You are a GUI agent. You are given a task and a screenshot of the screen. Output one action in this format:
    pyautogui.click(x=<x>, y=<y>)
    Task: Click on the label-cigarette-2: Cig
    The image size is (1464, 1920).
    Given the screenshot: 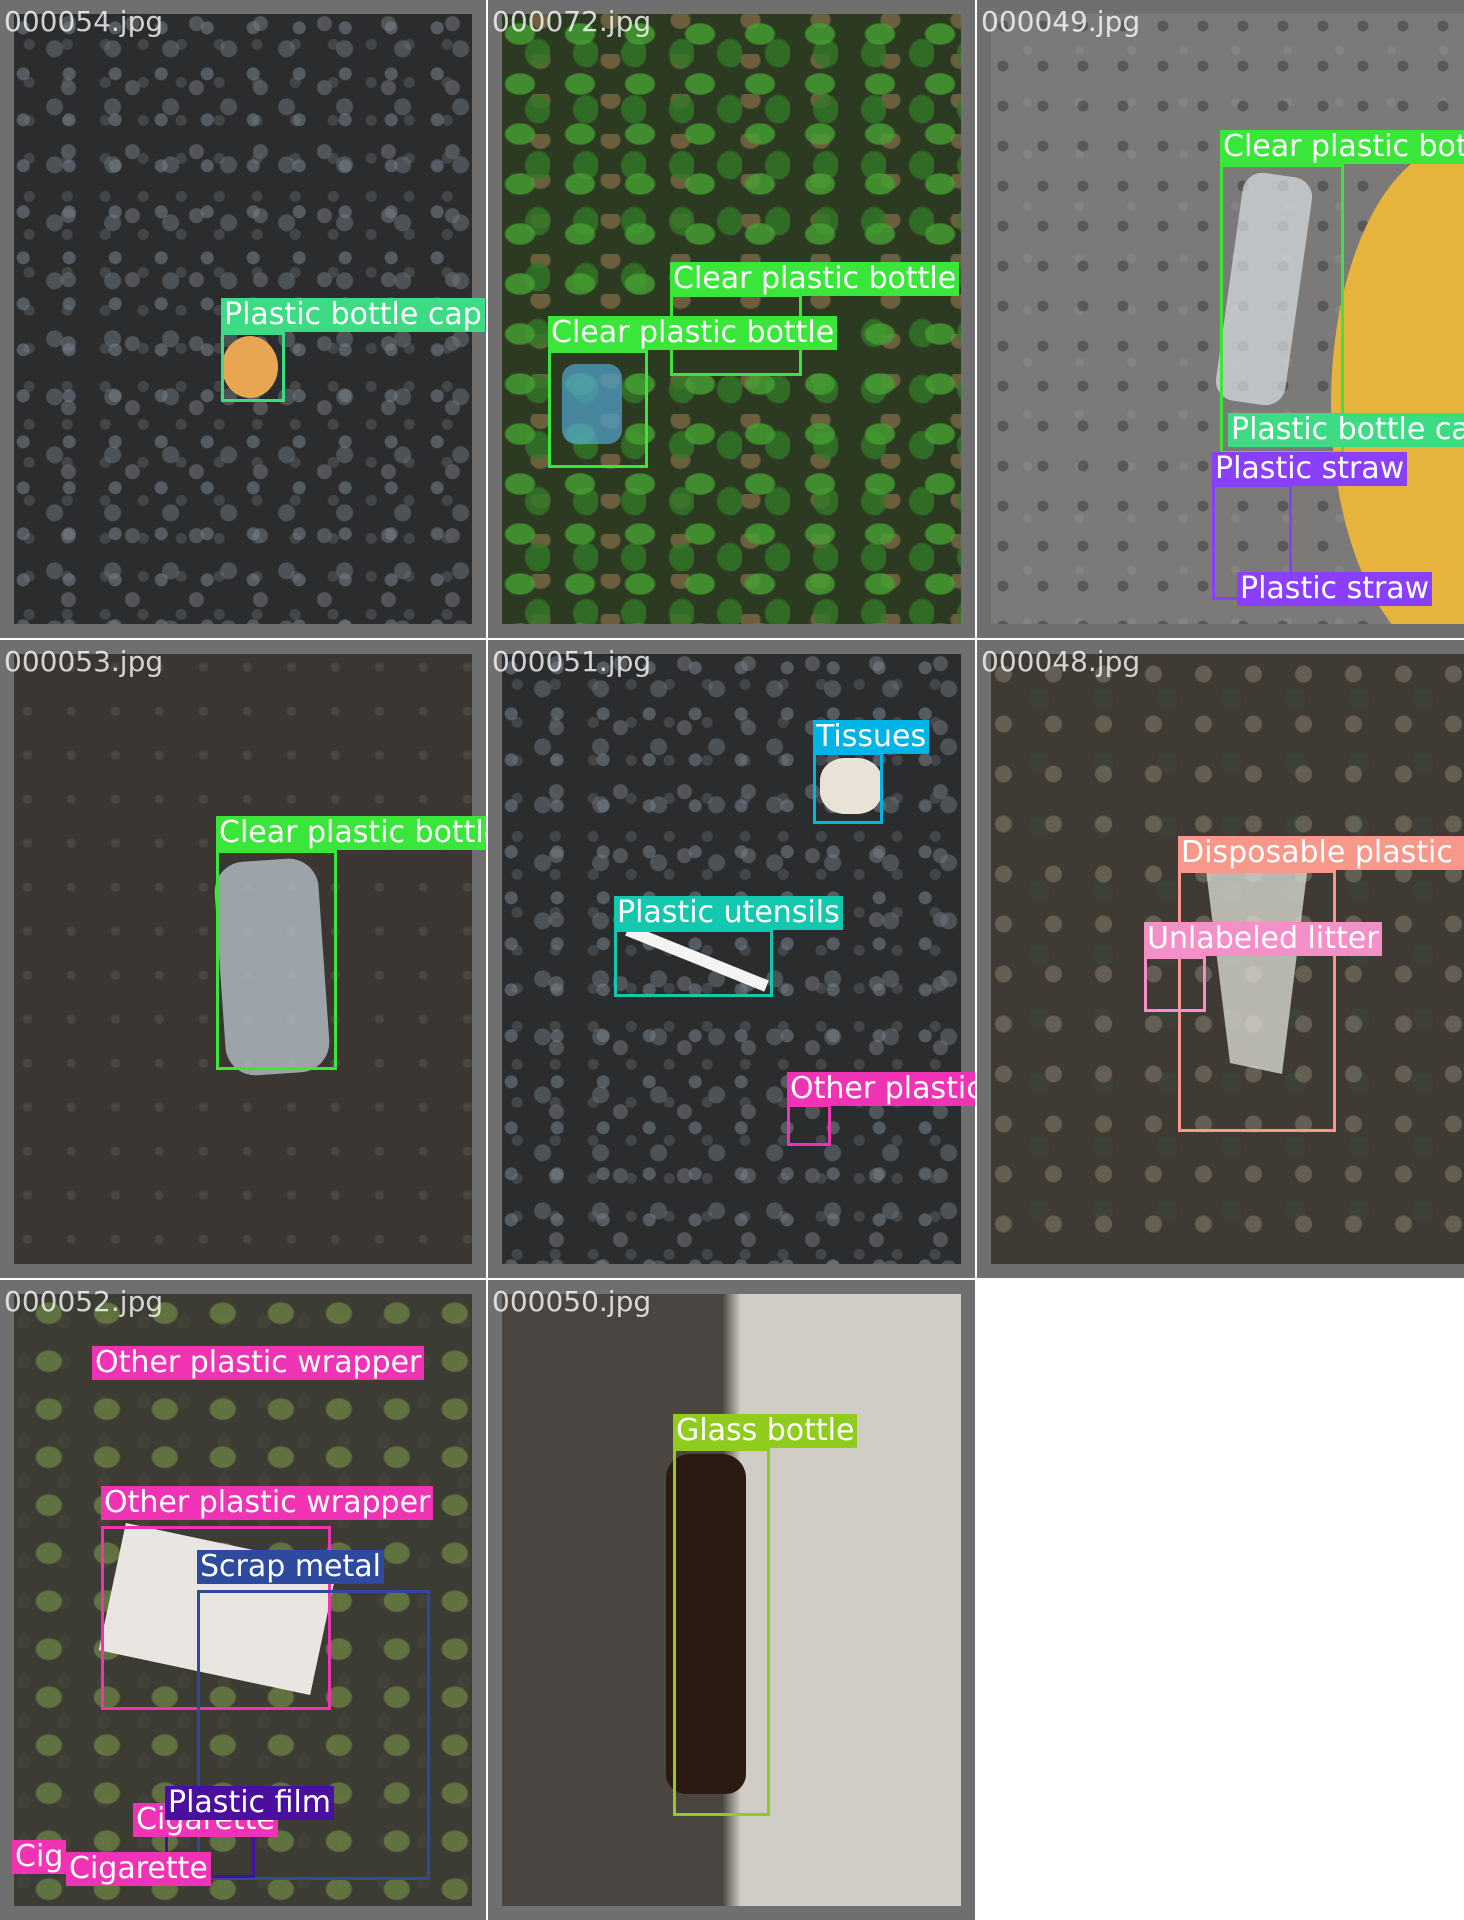 What is the action you would take?
    pyautogui.click(x=39, y=1857)
    